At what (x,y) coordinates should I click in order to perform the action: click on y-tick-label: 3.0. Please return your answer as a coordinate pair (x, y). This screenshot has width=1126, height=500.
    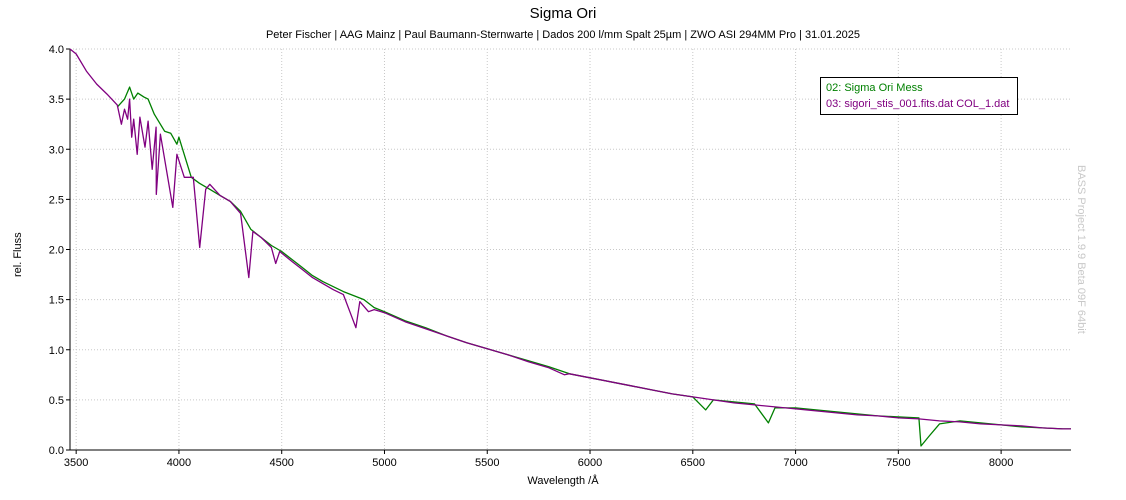
    Looking at the image, I should click on (56, 150).